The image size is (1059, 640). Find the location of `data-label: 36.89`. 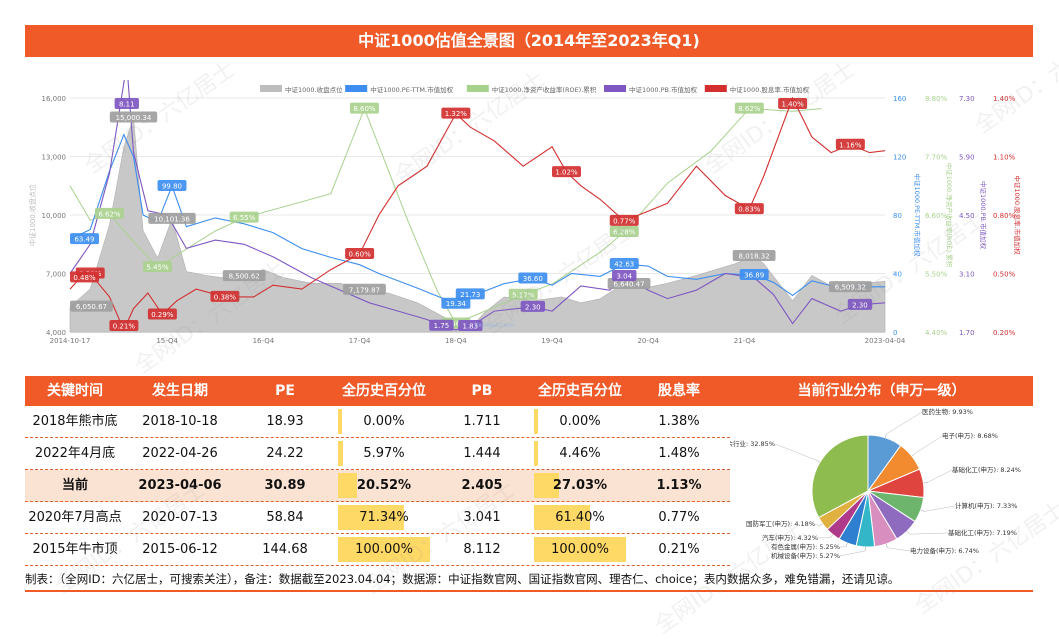

data-label: 36.89 is located at coordinates (754, 274).